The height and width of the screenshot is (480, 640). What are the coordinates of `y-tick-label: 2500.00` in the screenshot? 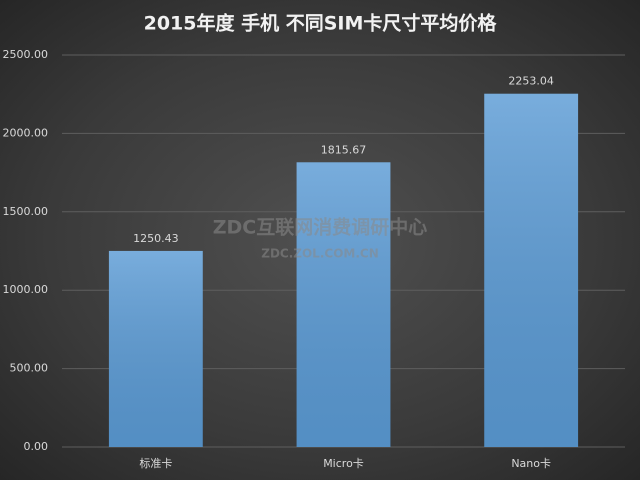 It's located at (26, 54).